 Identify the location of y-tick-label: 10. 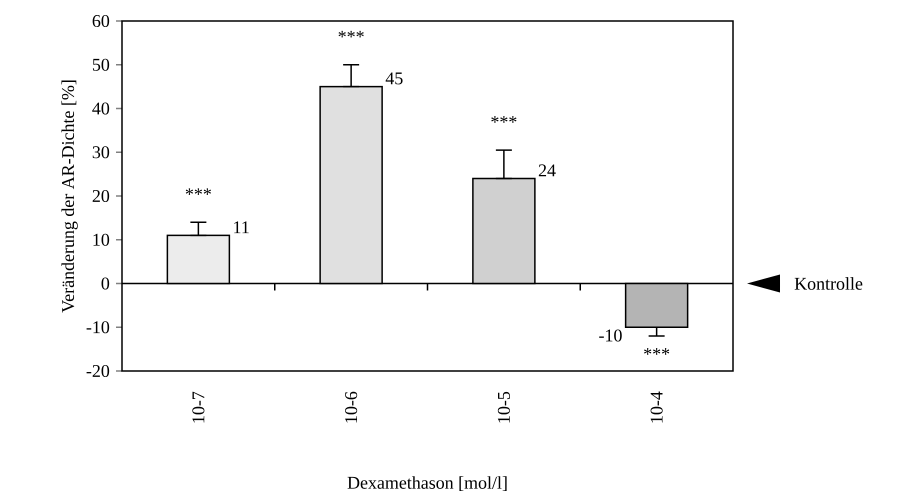
(101, 240).